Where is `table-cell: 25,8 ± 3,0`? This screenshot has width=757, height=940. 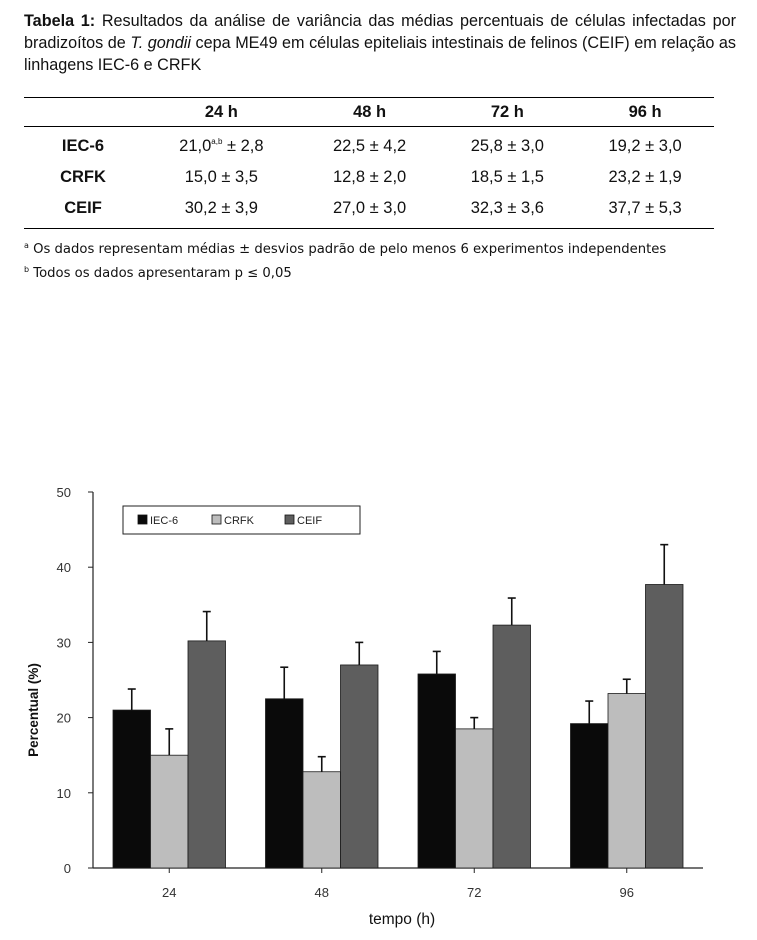 table-cell: 25,8 ± 3,0 is located at coordinates (507, 146).